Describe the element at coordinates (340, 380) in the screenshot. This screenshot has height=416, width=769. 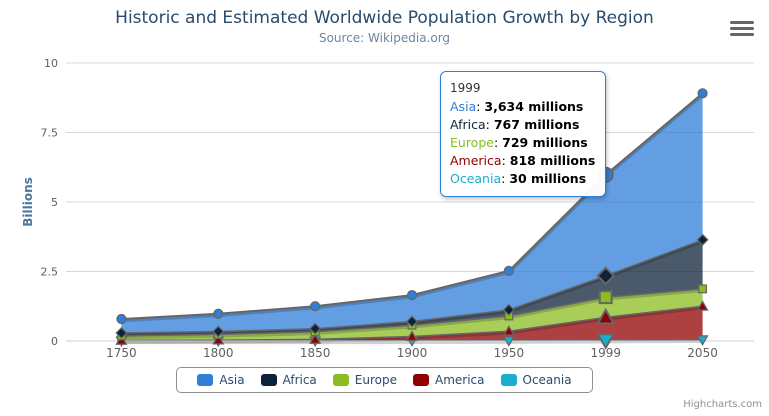
I see `legend-swatch-europe` at that location.